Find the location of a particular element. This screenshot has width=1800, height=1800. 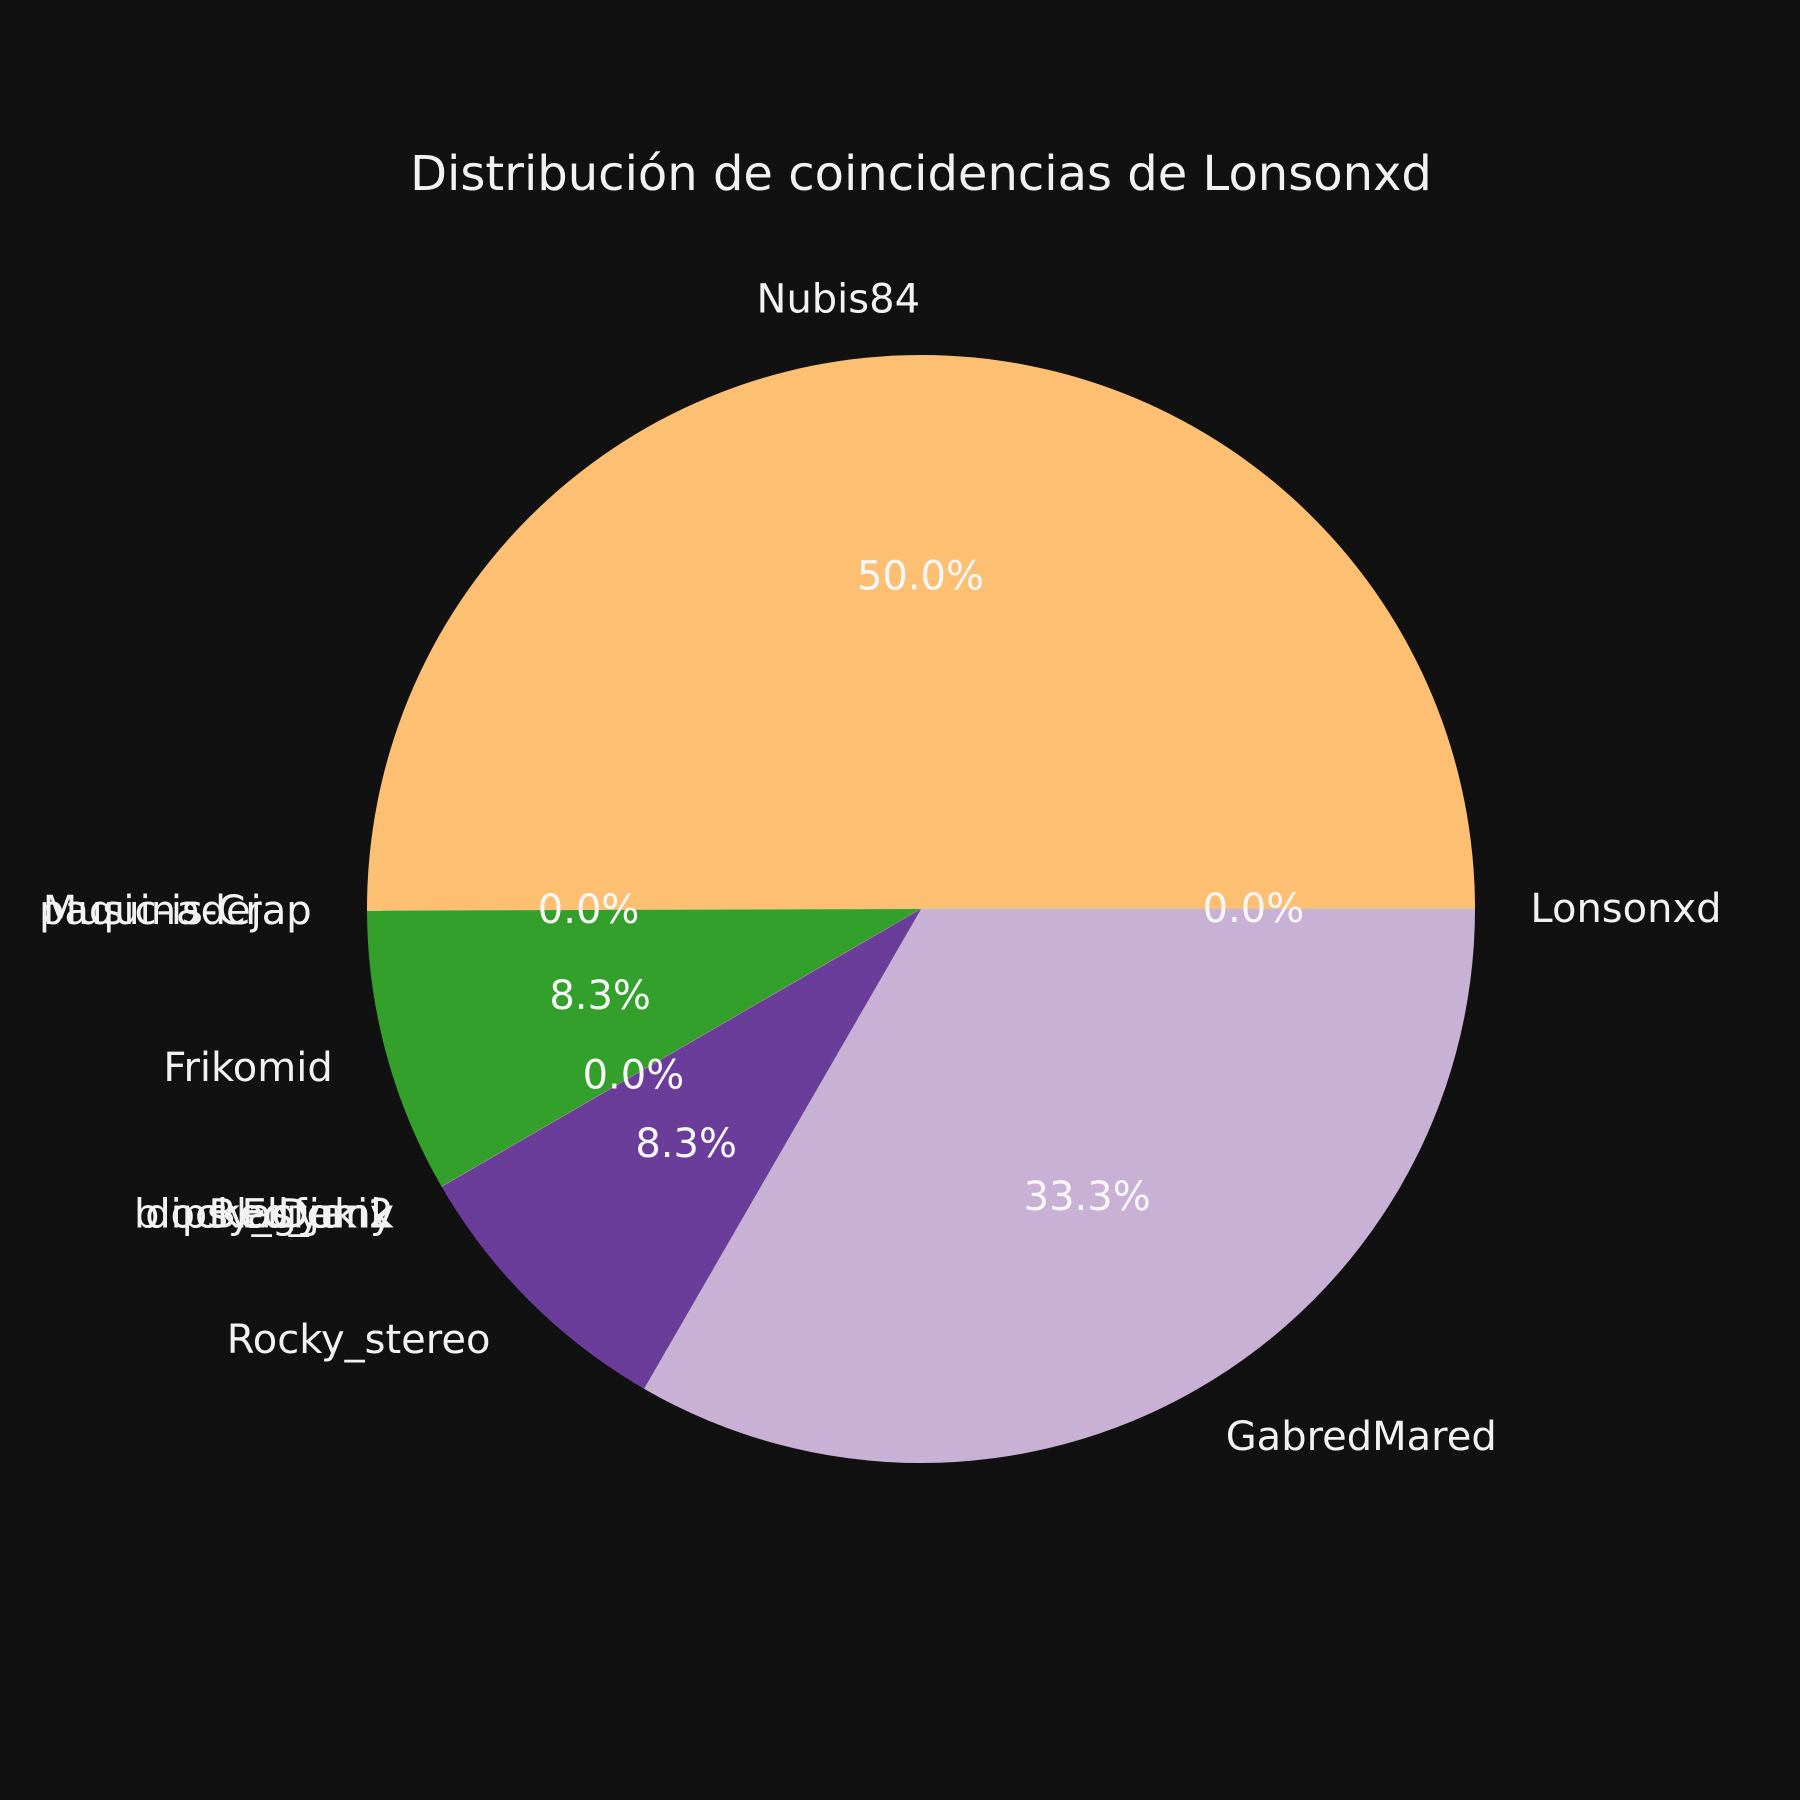

slice-label-paquinadejap: paquinadejap is located at coordinates (175, 911).